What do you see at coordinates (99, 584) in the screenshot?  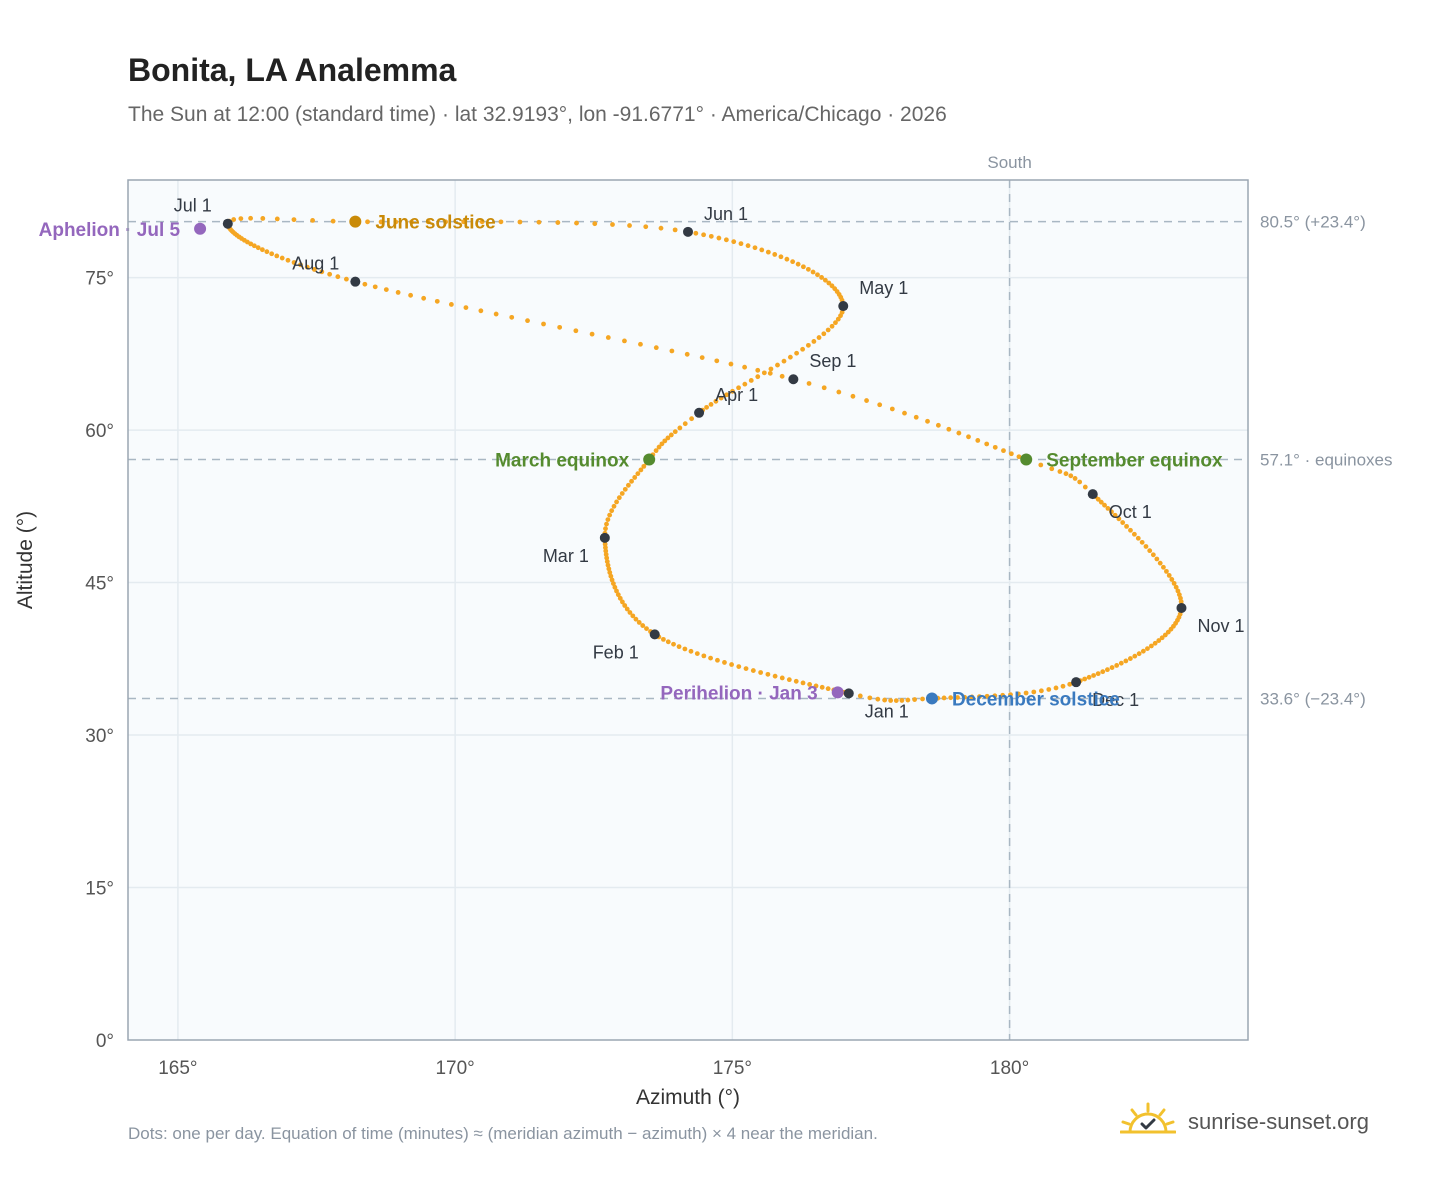 I see `y-tick-label: 45°` at bounding box center [99, 584].